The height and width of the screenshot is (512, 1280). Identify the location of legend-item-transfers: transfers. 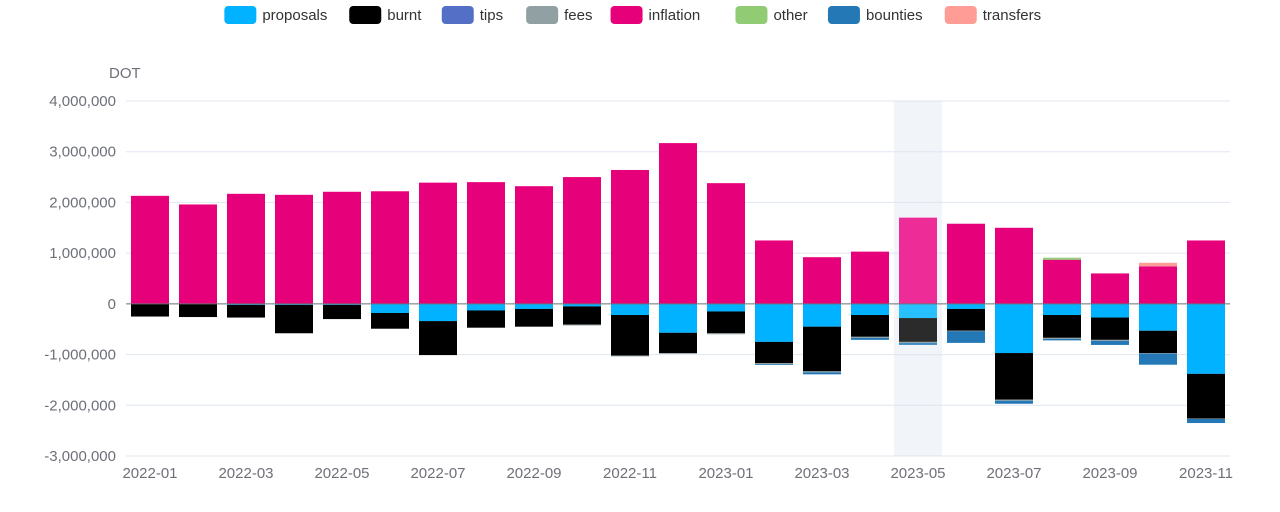
(992, 15).